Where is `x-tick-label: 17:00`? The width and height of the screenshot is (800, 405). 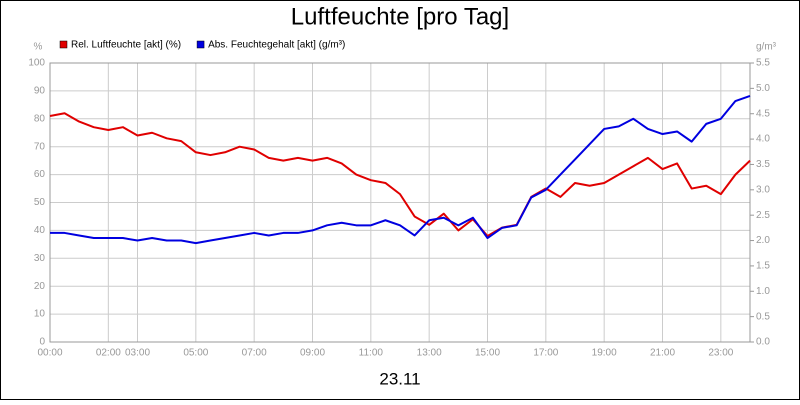 x-tick-label: 17:00 is located at coordinates (545, 353).